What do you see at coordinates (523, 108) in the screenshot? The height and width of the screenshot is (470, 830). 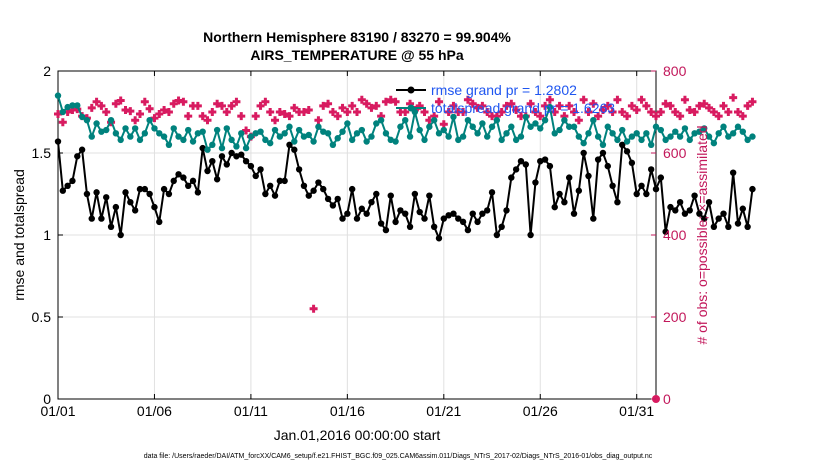 I see `legend-label-spread: totalspread grand pr = 1.6263` at bounding box center [523, 108].